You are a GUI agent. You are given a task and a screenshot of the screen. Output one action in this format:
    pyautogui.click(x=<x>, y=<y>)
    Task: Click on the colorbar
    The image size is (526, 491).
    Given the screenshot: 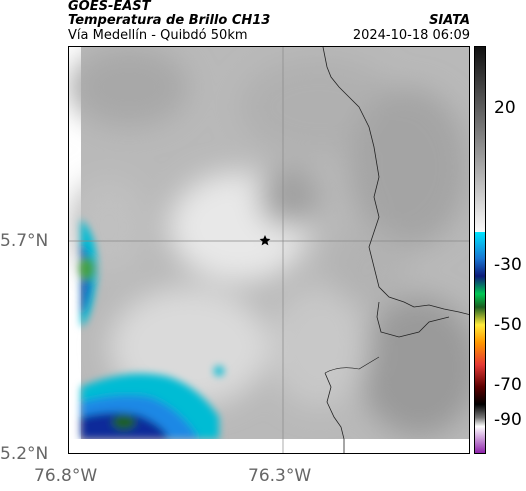 What is the action you would take?
    pyautogui.click(x=480, y=250)
    